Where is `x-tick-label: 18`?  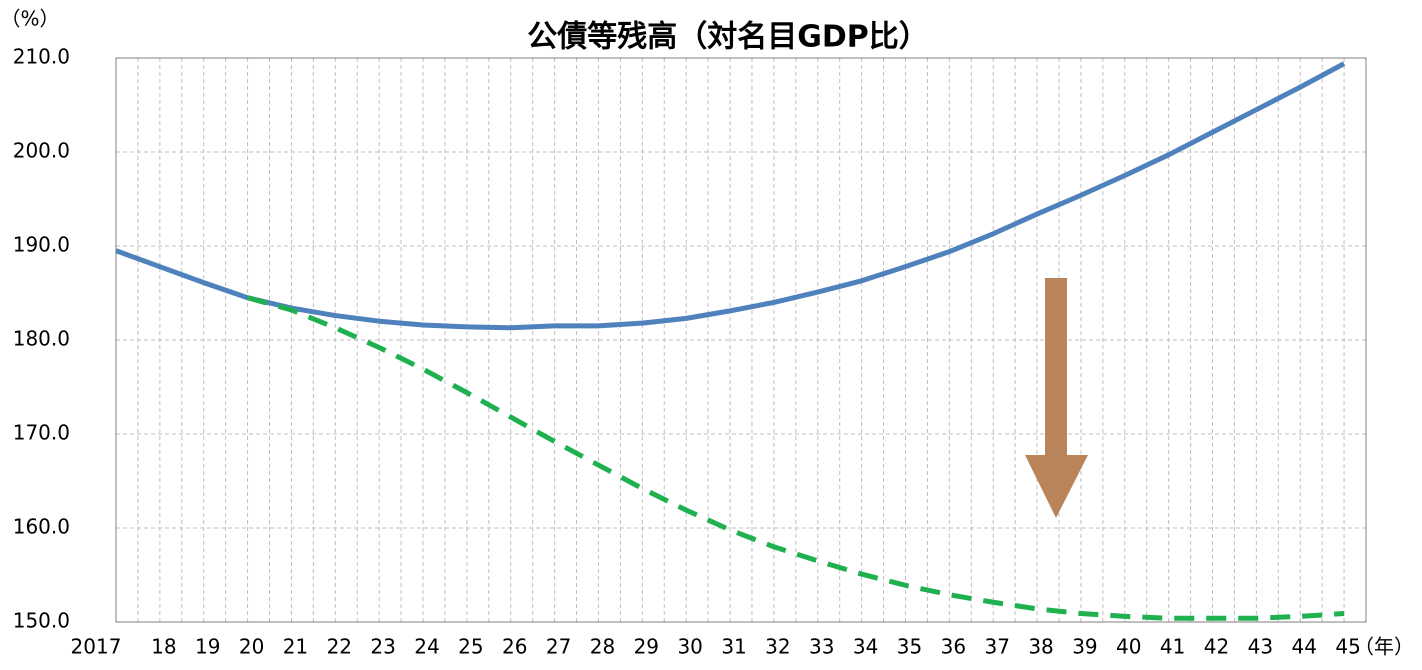
x-tick-label: 18 is located at coordinates (163, 647).